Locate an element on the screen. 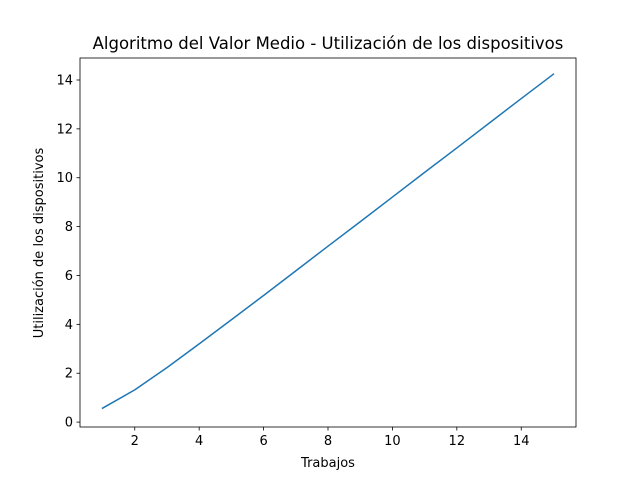 The height and width of the screenshot is (485, 640). y-tick-label: 2 is located at coordinates (69, 374).